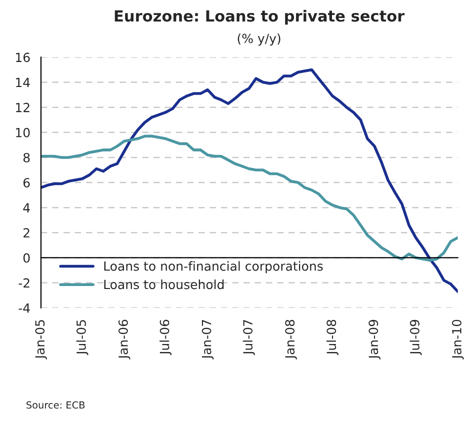 The height and width of the screenshot is (430, 471). Describe the element at coordinates (23, 133) in the screenshot. I see `y-tick-label: 10` at that location.